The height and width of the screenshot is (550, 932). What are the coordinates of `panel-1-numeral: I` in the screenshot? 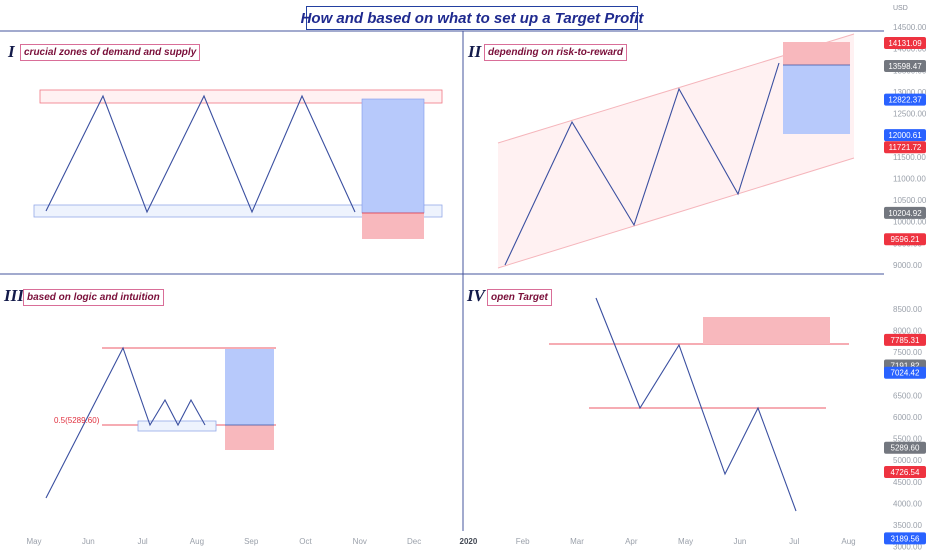 It's located at (11, 51).